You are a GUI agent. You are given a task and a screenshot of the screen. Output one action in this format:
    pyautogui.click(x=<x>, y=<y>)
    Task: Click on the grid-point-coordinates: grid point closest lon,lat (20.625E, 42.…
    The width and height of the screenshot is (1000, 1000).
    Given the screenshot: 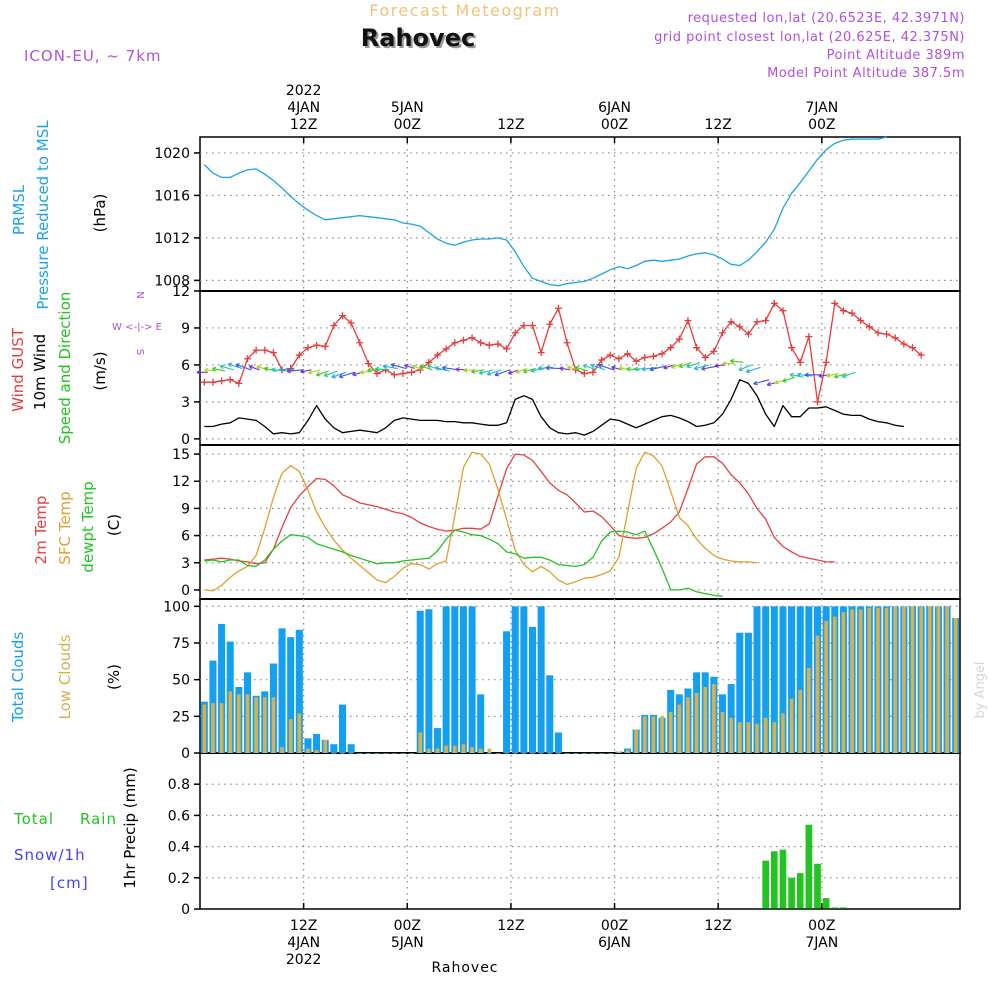 What is the action you would take?
    pyautogui.click(x=809, y=37)
    